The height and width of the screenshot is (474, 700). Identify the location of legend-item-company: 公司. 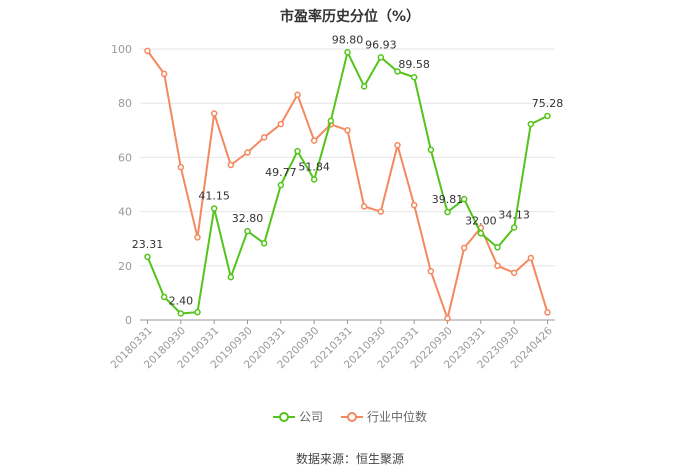
(297, 416).